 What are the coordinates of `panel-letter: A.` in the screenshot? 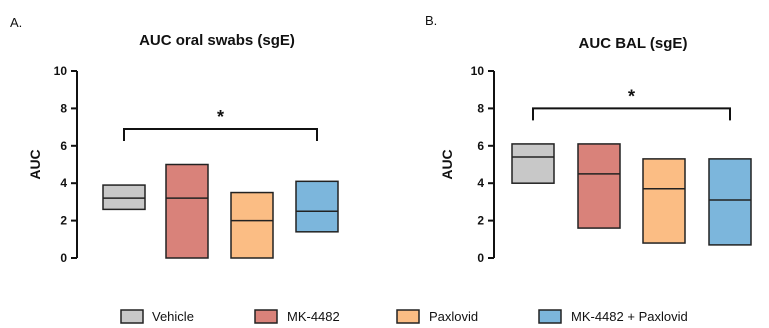 It's located at (16, 22).